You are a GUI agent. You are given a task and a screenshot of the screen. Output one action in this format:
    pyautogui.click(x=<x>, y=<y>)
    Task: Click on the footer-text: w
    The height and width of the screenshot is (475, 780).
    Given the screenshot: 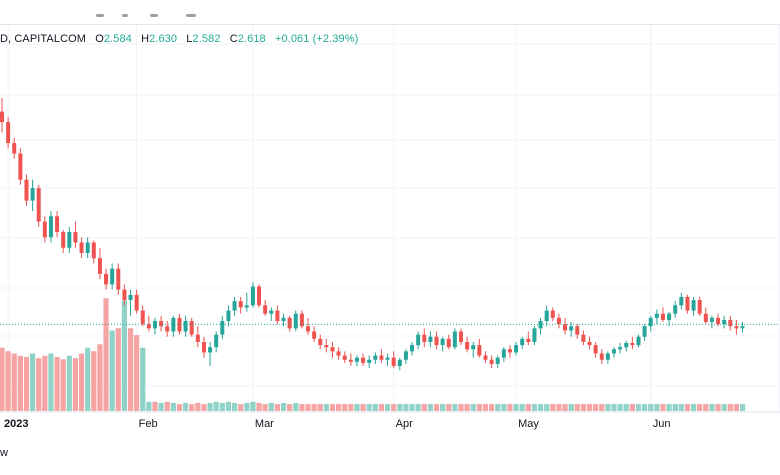 What is the action you would take?
    pyautogui.click(x=4, y=453)
    